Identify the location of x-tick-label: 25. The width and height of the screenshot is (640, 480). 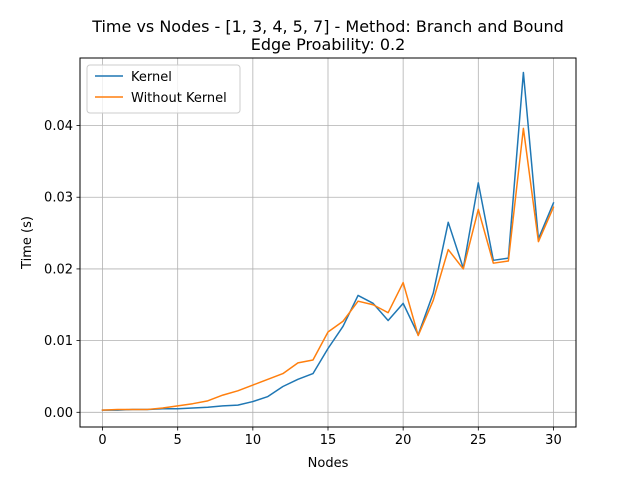
(478, 440).